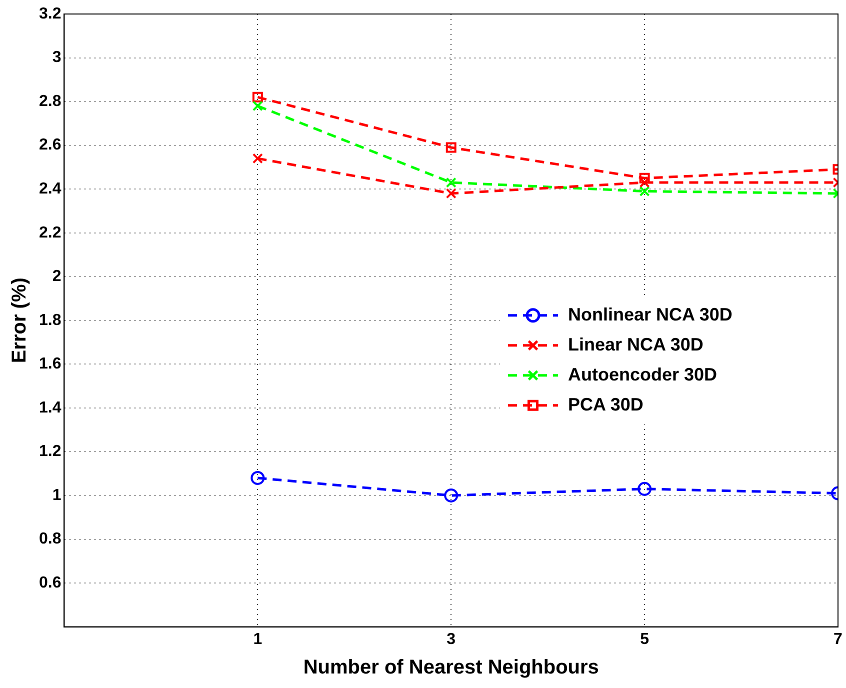 The height and width of the screenshot is (688, 846). I want to click on x-axis-title: Number of Nearest Neighbours, so click(451, 667).